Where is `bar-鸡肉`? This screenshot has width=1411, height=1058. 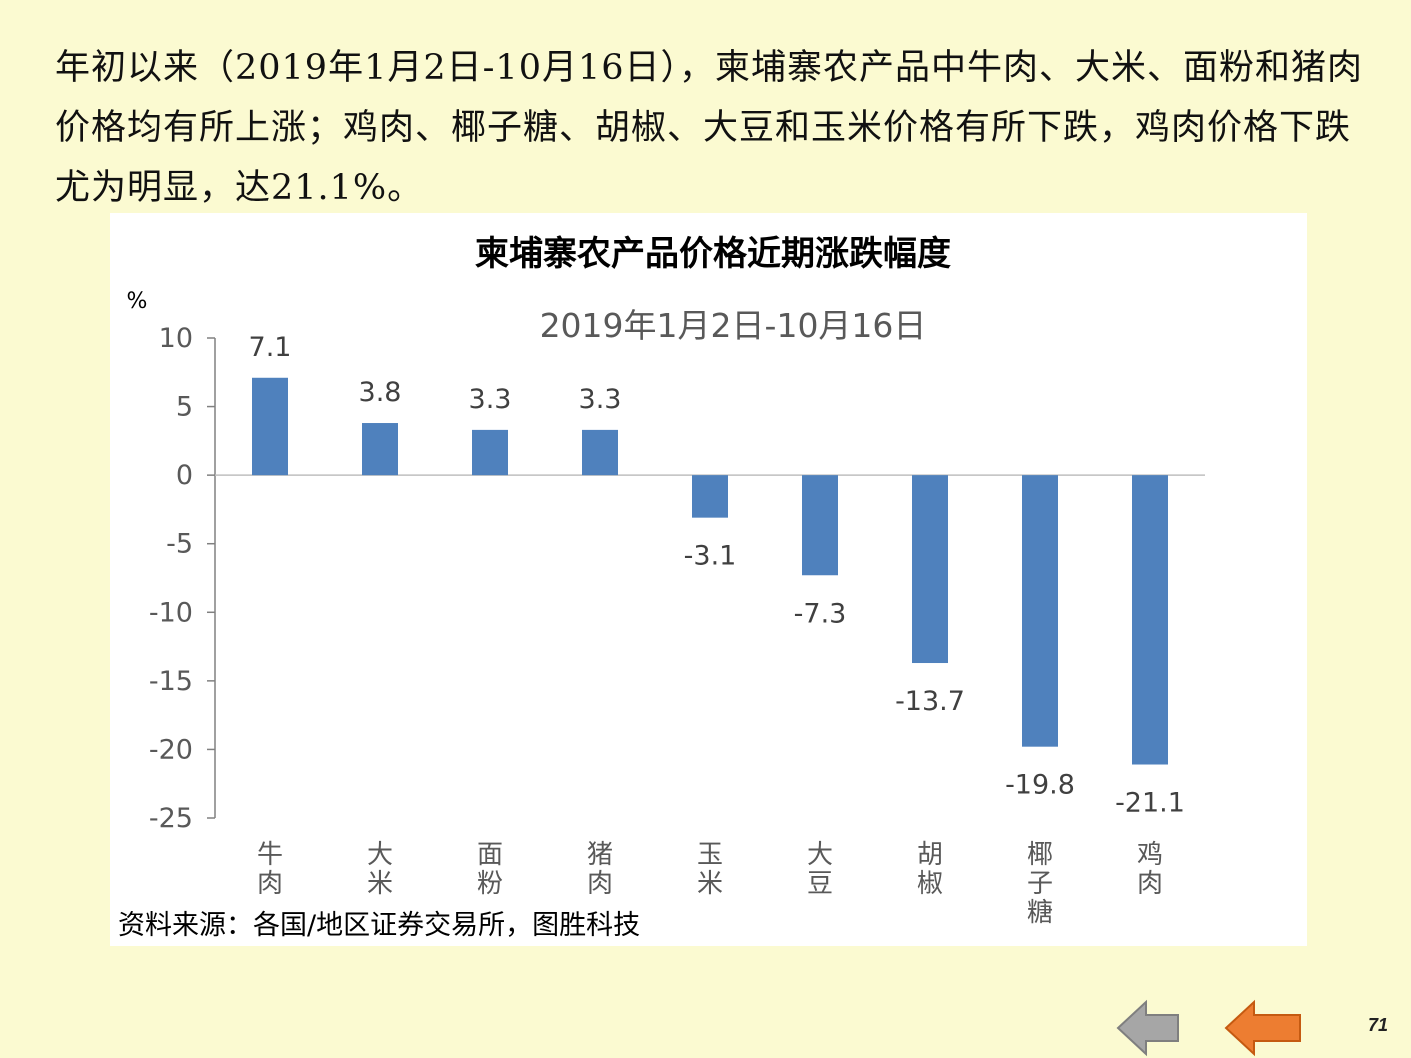
bar-鸡肉 is located at coordinates (1150, 620).